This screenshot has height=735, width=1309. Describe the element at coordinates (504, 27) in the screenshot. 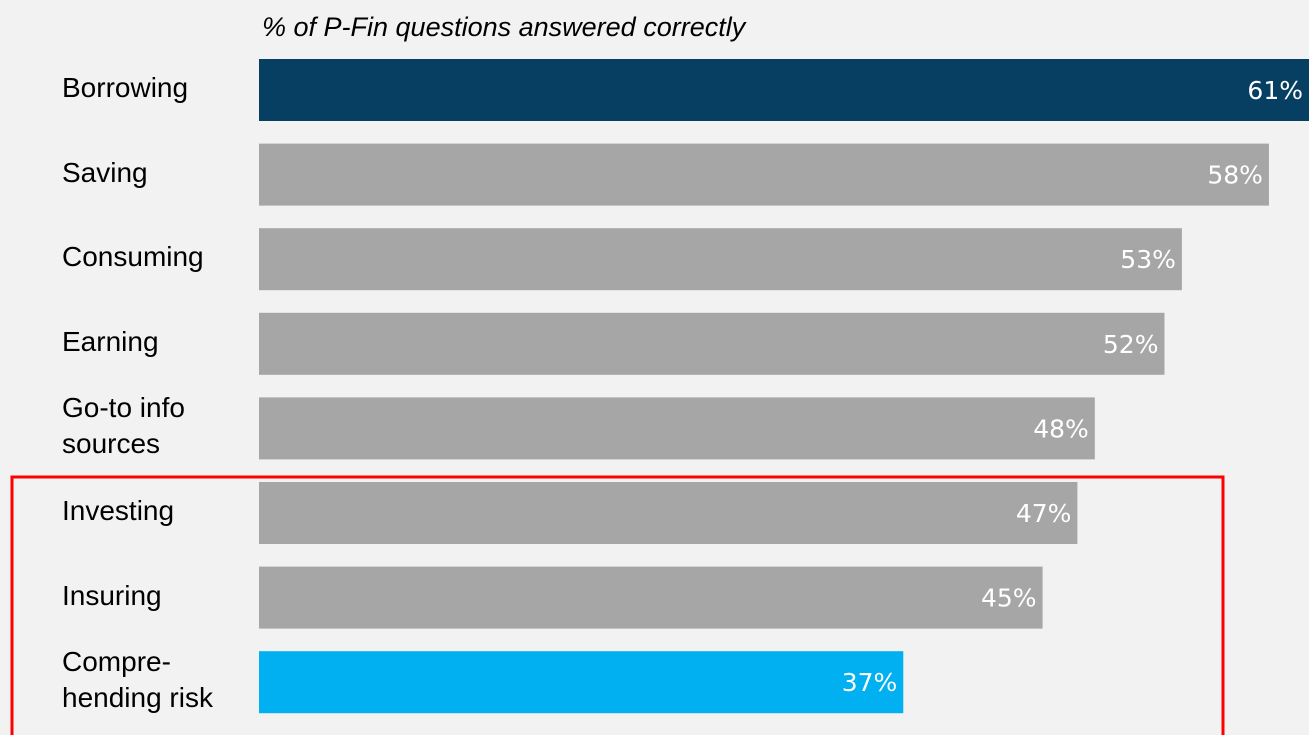

I see `chart-title: % of P-Fin questions answered correctly` at that location.